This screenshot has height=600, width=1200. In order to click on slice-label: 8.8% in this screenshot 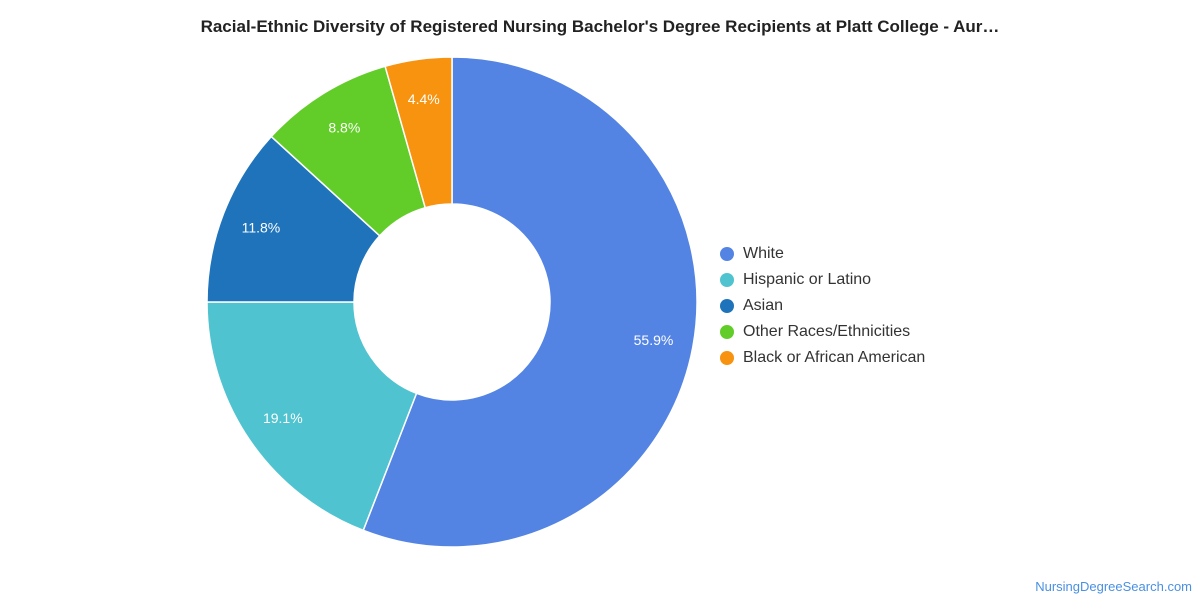, I will do `click(344, 128)`.